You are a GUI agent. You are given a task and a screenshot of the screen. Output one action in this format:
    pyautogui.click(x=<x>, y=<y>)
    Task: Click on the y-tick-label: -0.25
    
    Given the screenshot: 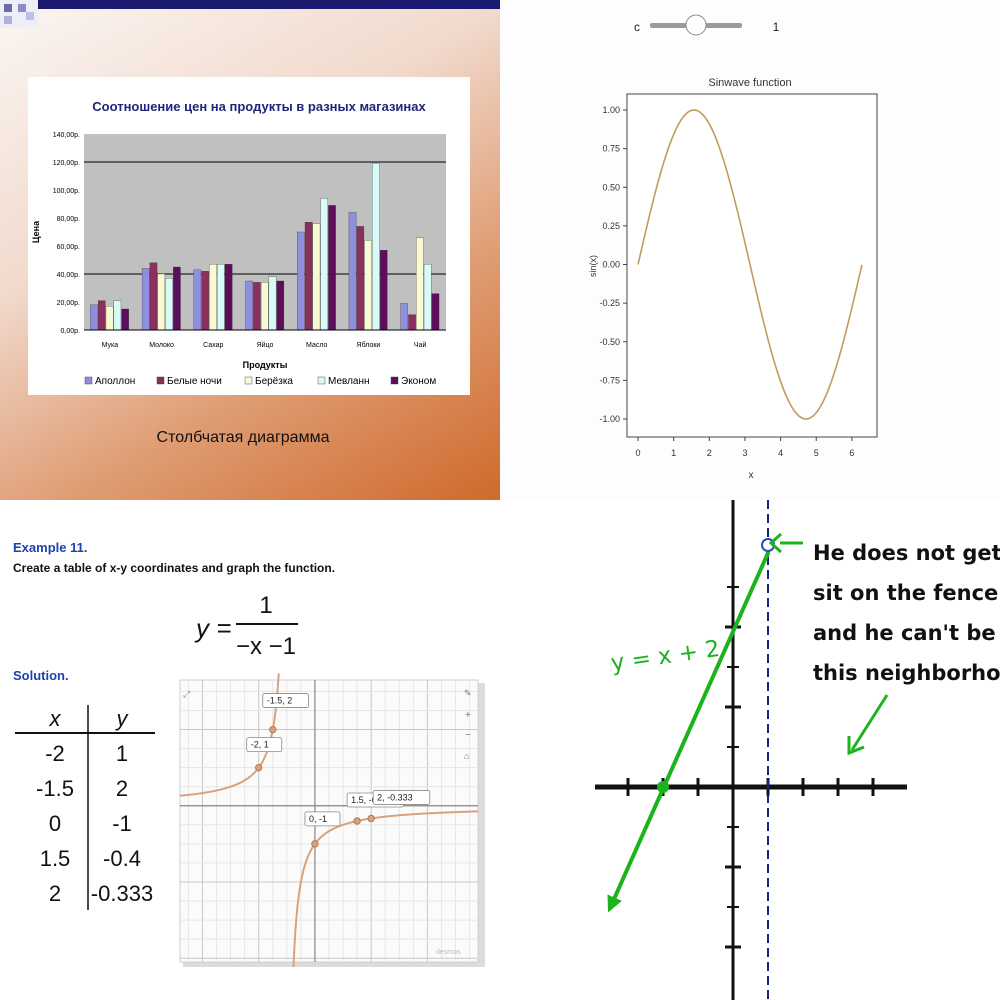 What is the action you would take?
    pyautogui.click(x=609, y=303)
    